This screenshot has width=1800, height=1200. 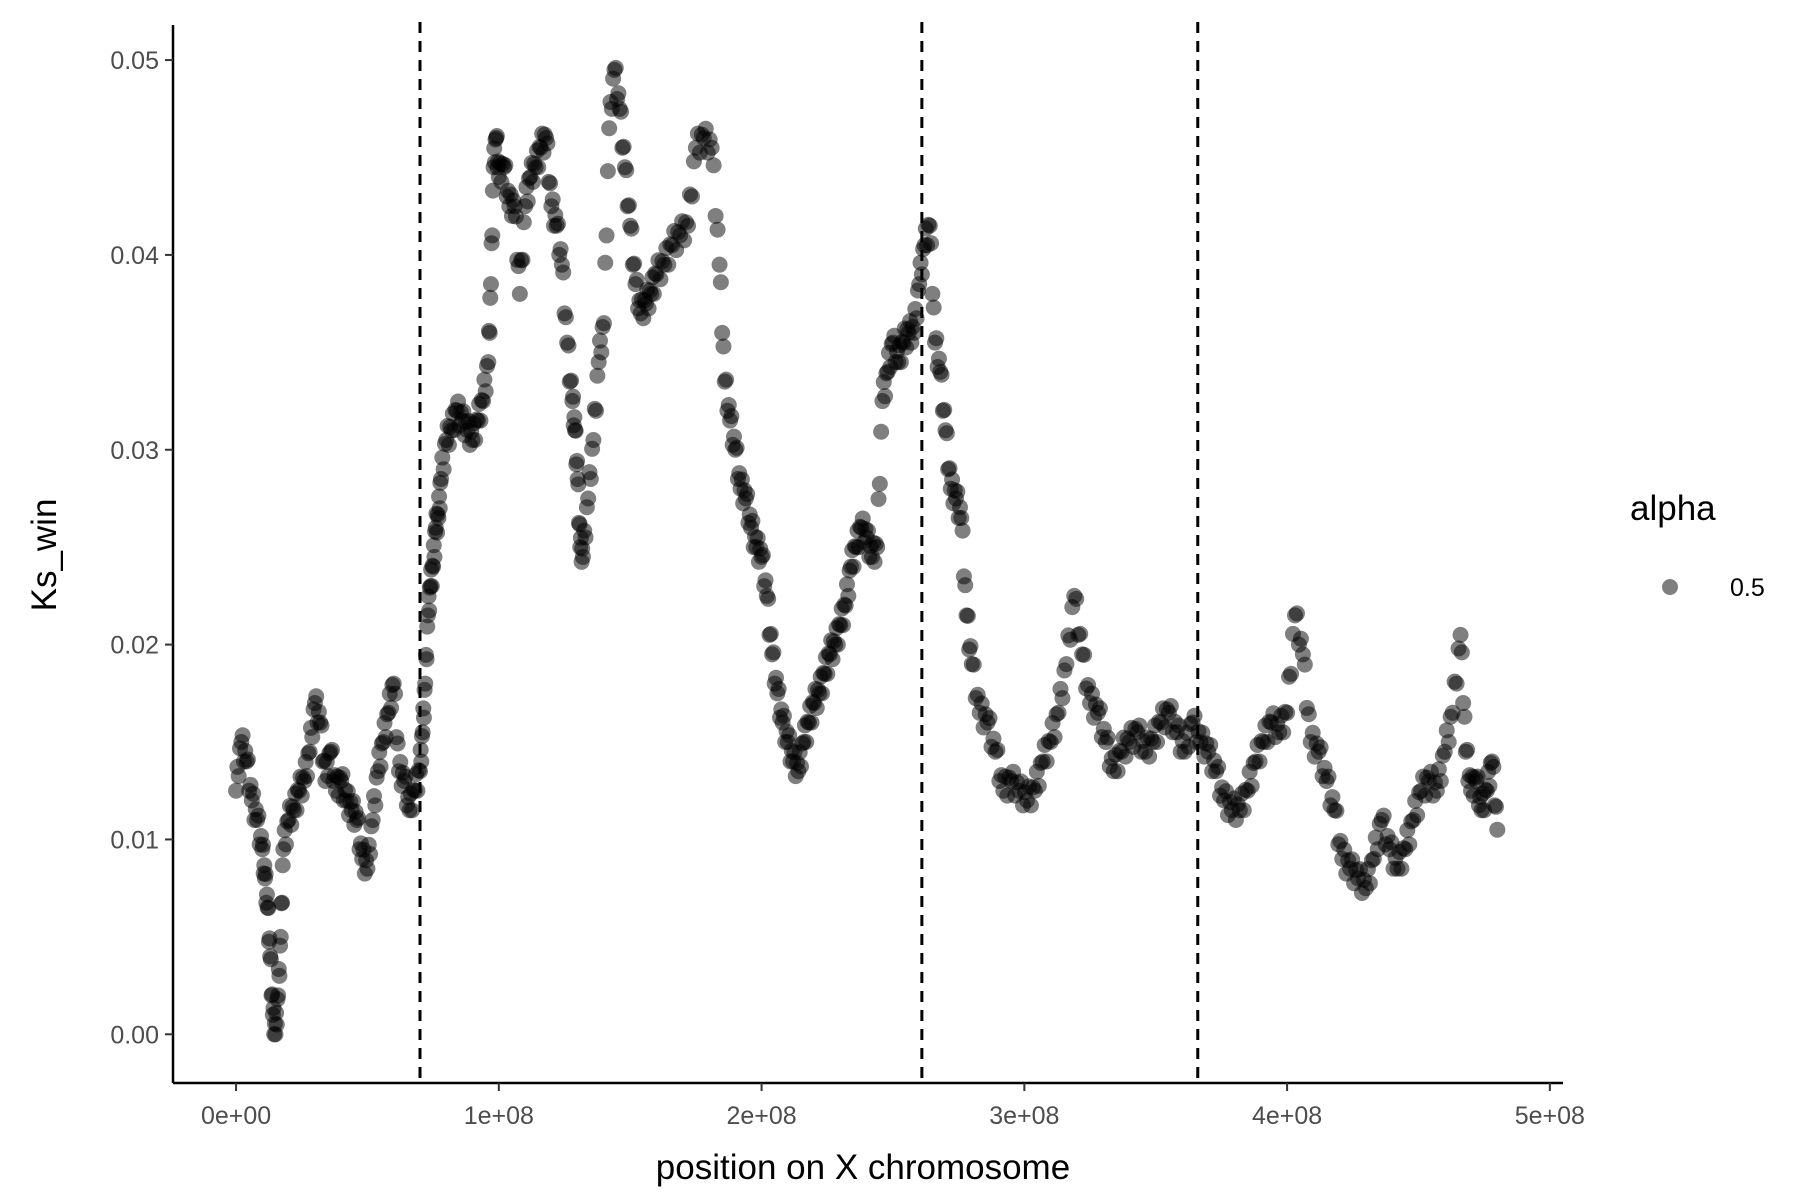 What do you see at coordinates (134, 840) in the screenshot?
I see `y-tick-label: 0.01` at bounding box center [134, 840].